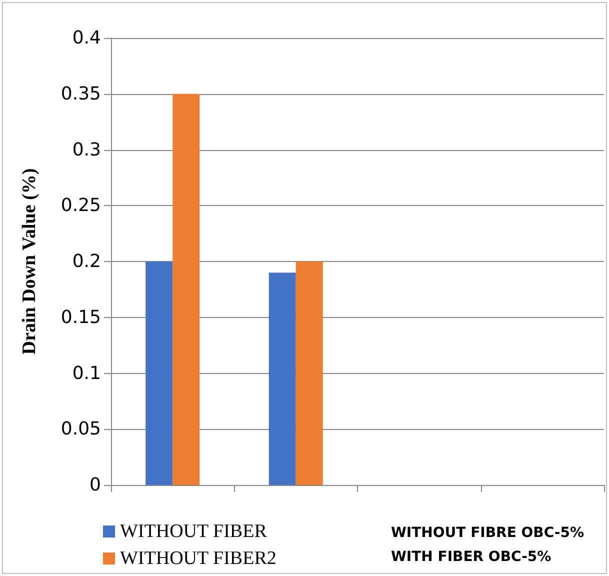 The width and height of the screenshot is (609, 576). What do you see at coordinates (95, 485) in the screenshot?
I see `y-tick-label: 0` at bounding box center [95, 485].